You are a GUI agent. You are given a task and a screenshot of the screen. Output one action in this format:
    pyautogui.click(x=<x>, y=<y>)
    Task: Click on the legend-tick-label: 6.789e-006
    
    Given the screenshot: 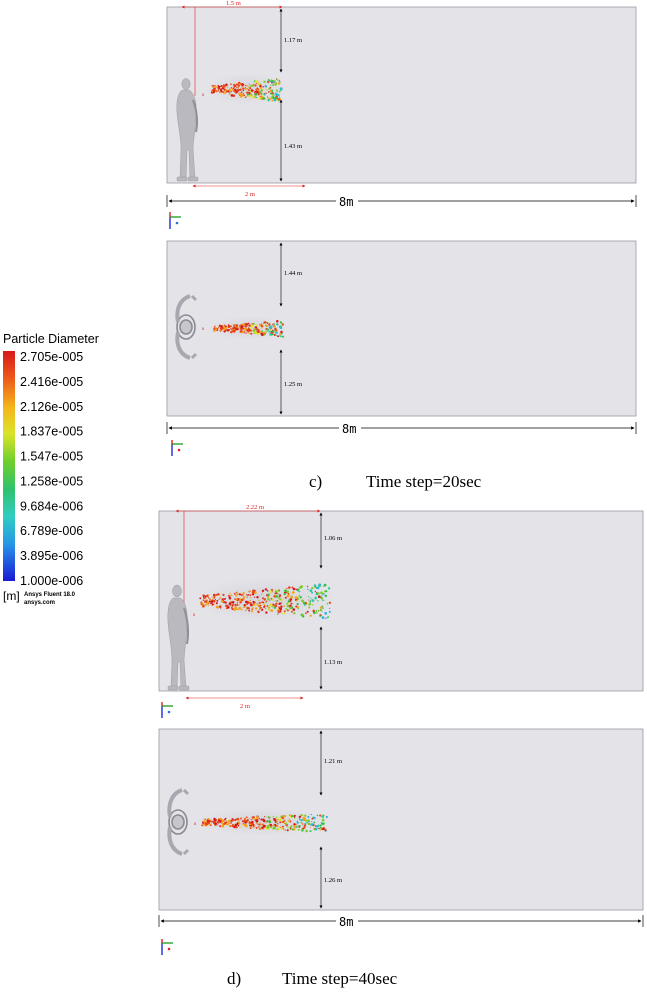 What is the action you would take?
    pyautogui.click(x=51, y=531)
    